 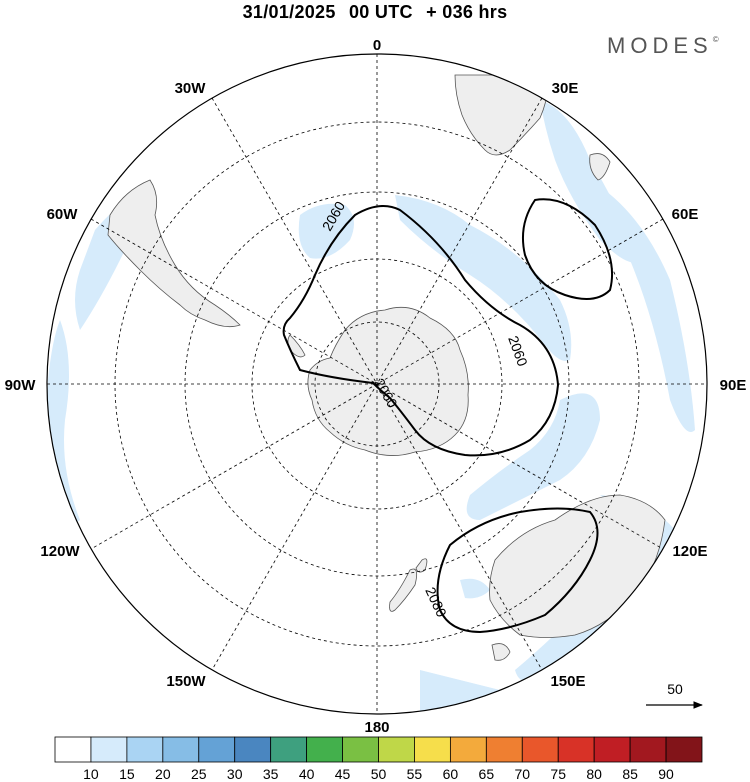 What do you see at coordinates (517, 570) in the screenshot?
I see `contour-2080-australia` at bounding box center [517, 570].